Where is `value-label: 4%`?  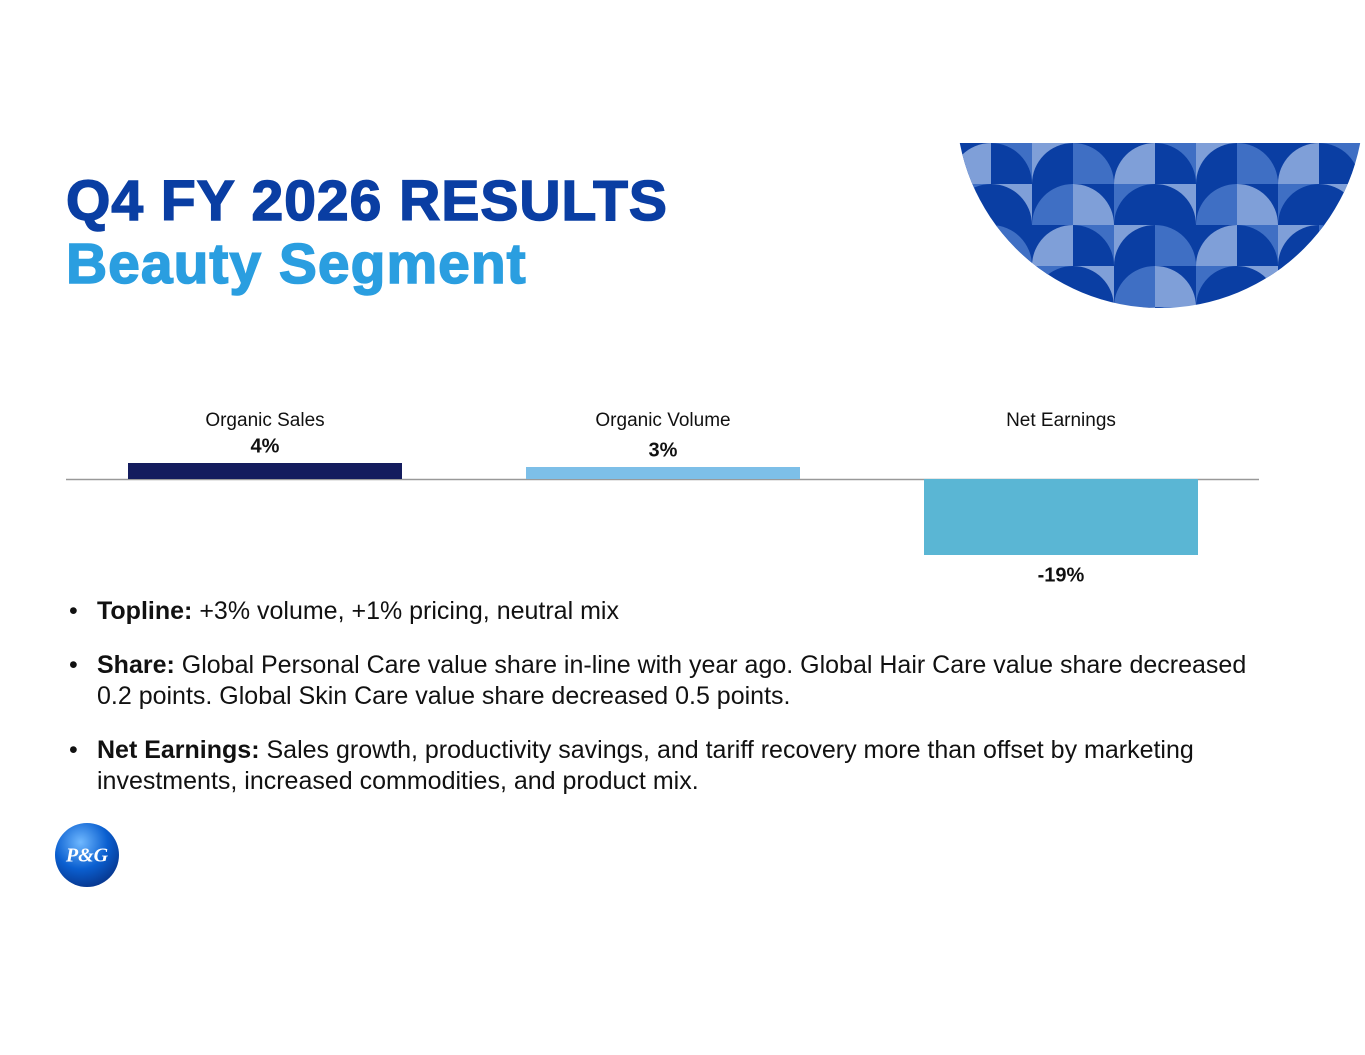 value-label: 4% is located at coordinates (265, 446).